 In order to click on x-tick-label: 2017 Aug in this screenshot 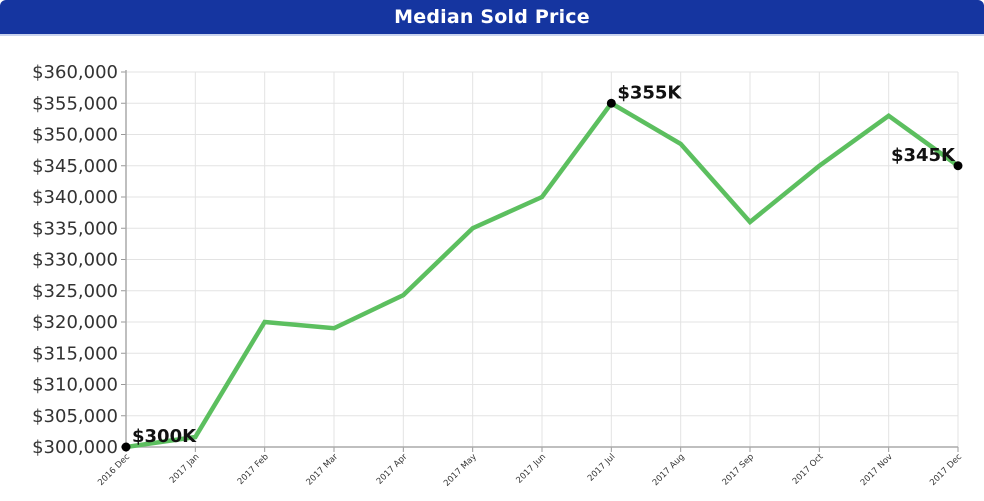, I will do `click(669, 470)`.